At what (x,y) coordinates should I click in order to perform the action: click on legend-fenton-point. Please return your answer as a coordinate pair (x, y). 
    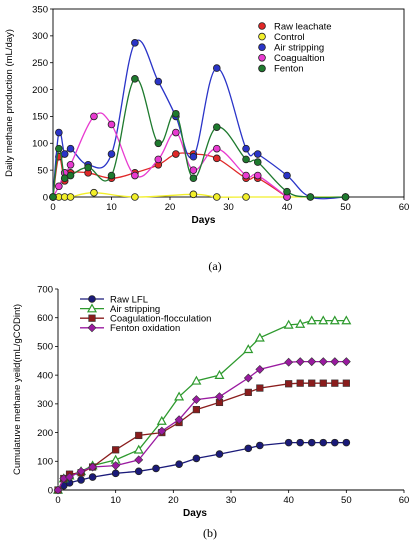
    Looking at the image, I should click on (262, 68).